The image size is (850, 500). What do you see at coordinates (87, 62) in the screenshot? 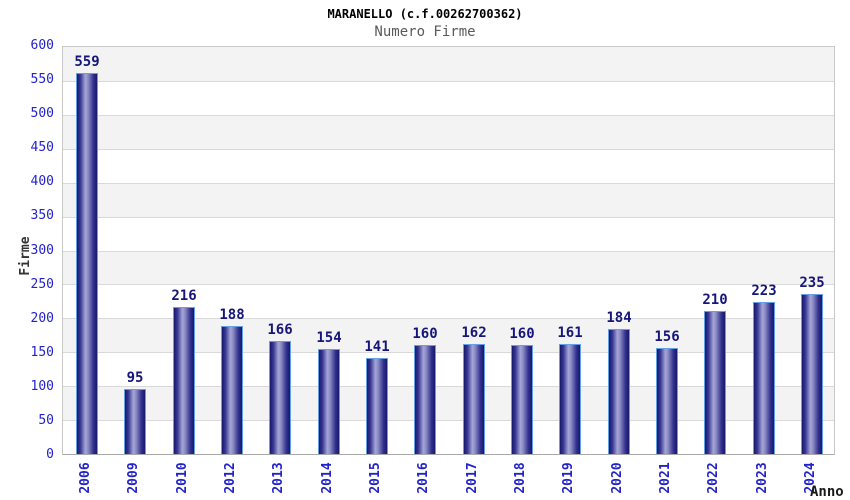
I see `bar-value-label: 559` at bounding box center [87, 62].